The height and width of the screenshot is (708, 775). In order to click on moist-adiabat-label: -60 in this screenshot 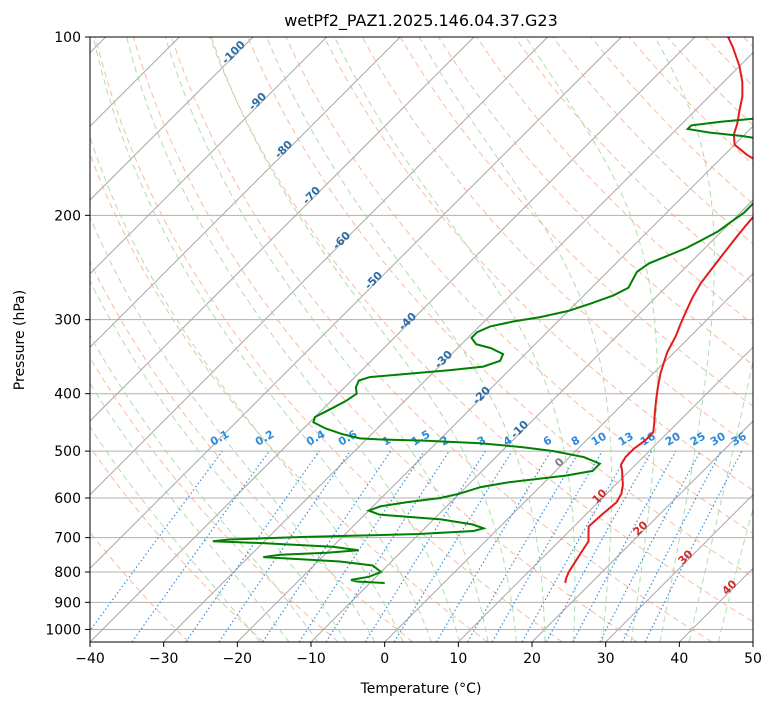, I will do `click(341, 240)`.